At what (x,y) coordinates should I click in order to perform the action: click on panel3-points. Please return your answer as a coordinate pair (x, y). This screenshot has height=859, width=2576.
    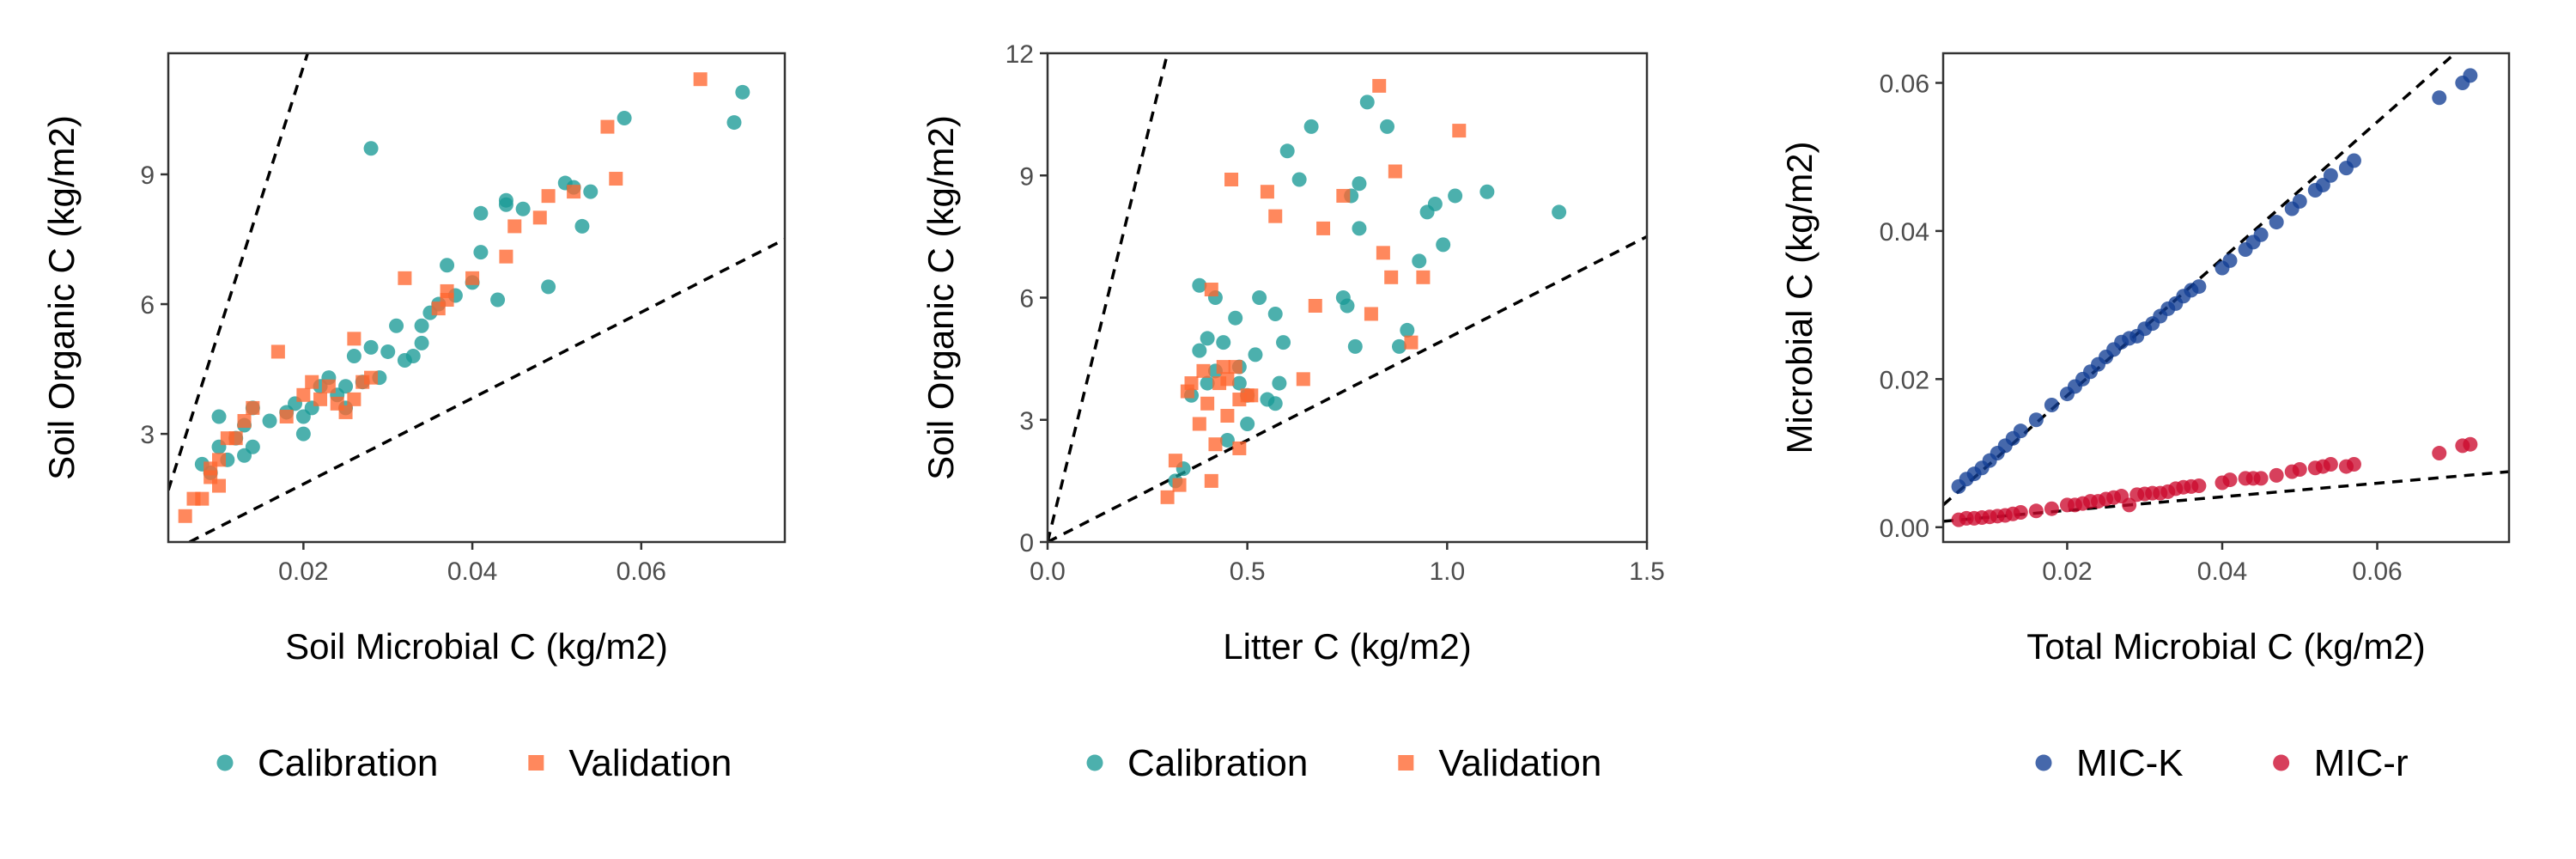
    Looking at the image, I should click on (2214, 297).